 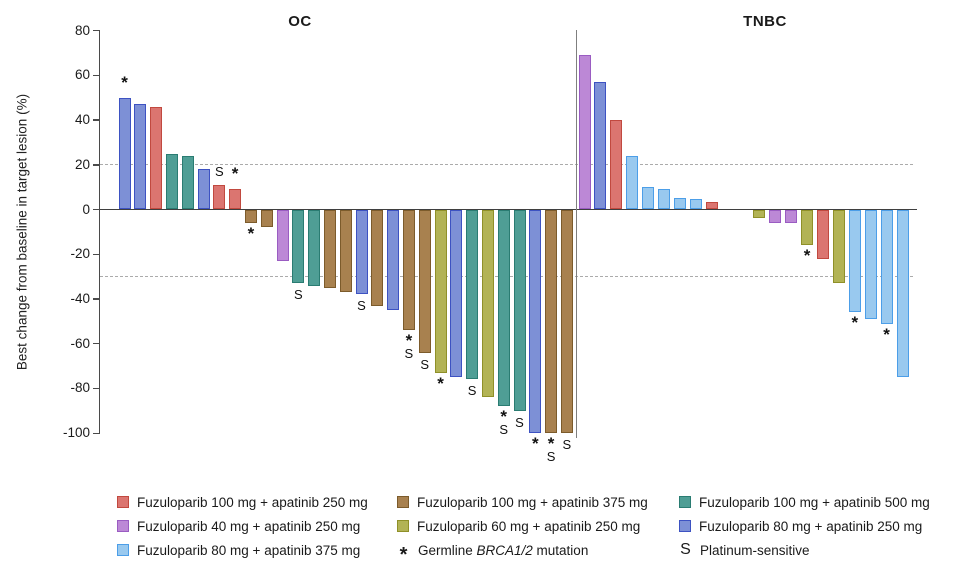 I want to click on legend-item: Fuzuloparib 100 mg + apatinib 375 mg, so click(x=522, y=502).